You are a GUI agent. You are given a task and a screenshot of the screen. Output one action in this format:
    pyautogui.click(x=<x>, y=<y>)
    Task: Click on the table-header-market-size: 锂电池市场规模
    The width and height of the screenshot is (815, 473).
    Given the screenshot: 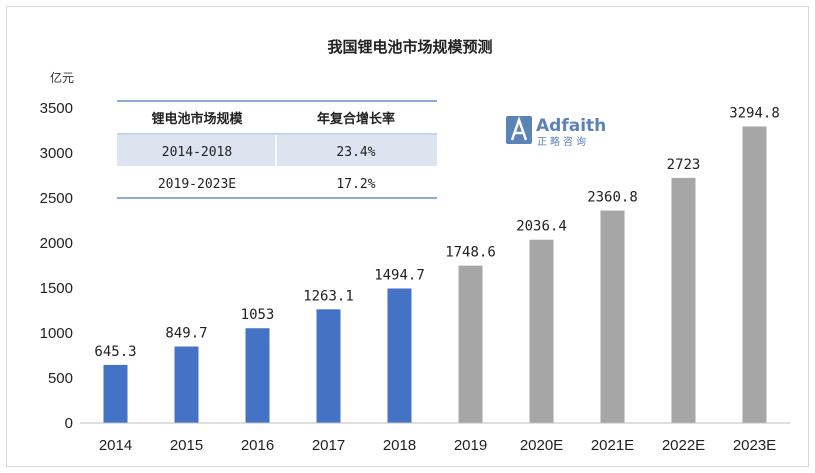 What is the action you would take?
    pyautogui.click(x=197, y=119)
    